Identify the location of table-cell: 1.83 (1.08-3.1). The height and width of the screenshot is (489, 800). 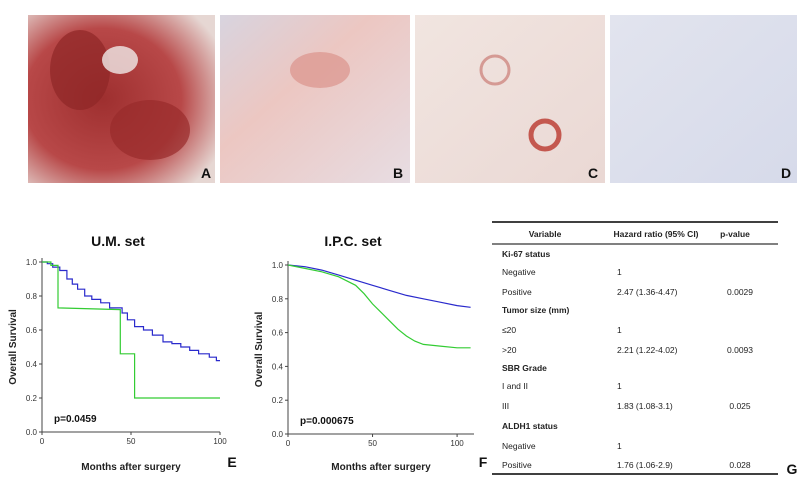
(645, 406).